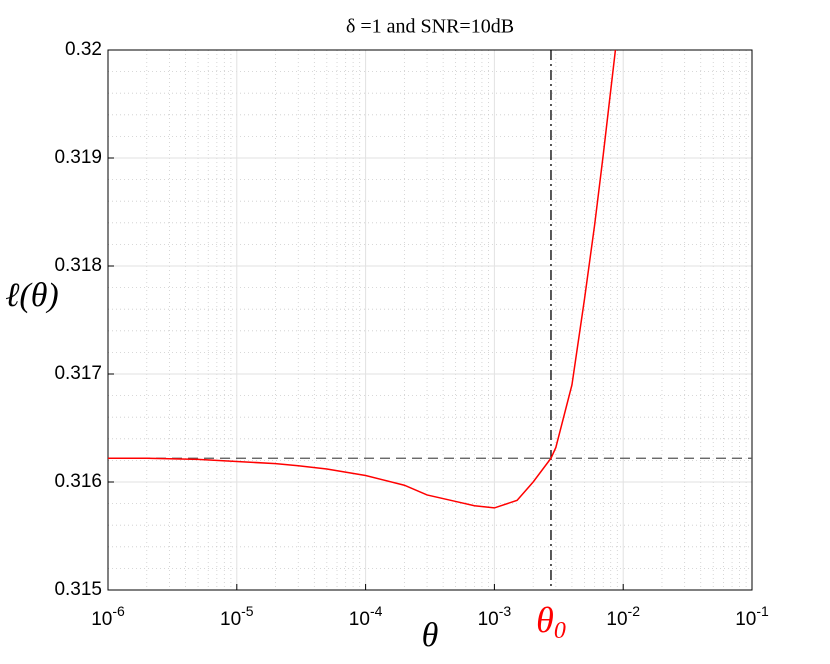 The width and height of the screenshot is (830, 664). I want to click on y-tick-label: 0.318, so click(78, 265).